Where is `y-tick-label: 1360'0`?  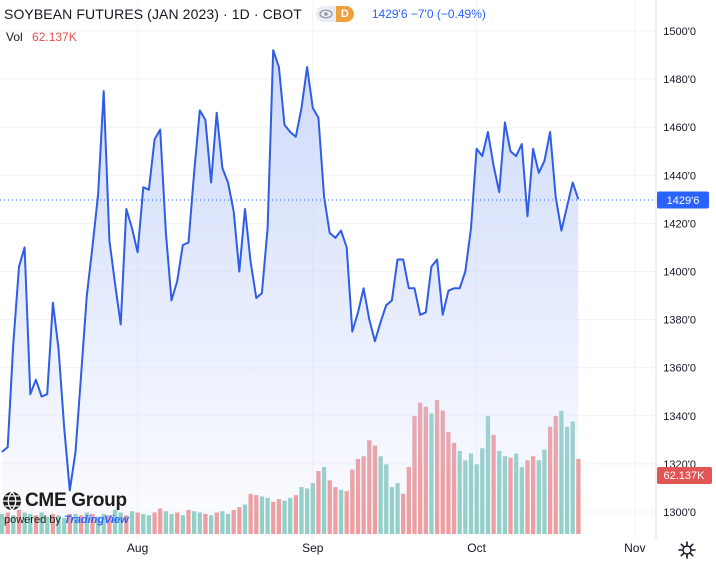 y-tick-label: 1360'0 is located at coordinates (679, 369).